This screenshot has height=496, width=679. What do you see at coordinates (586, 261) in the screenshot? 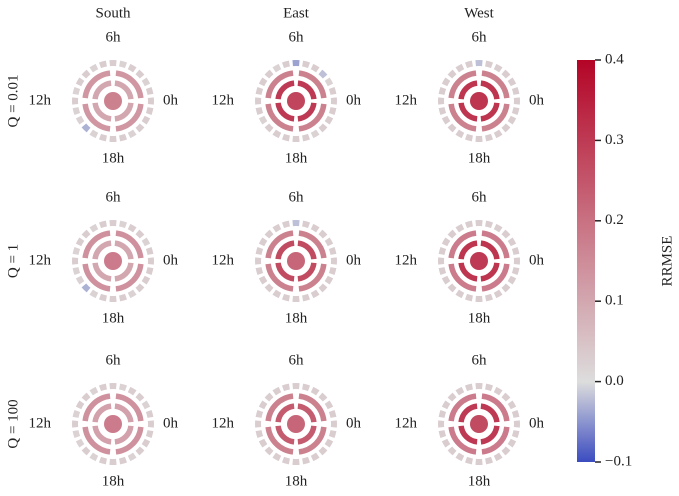
I see `colorbar` at bounding box center [586, 261].